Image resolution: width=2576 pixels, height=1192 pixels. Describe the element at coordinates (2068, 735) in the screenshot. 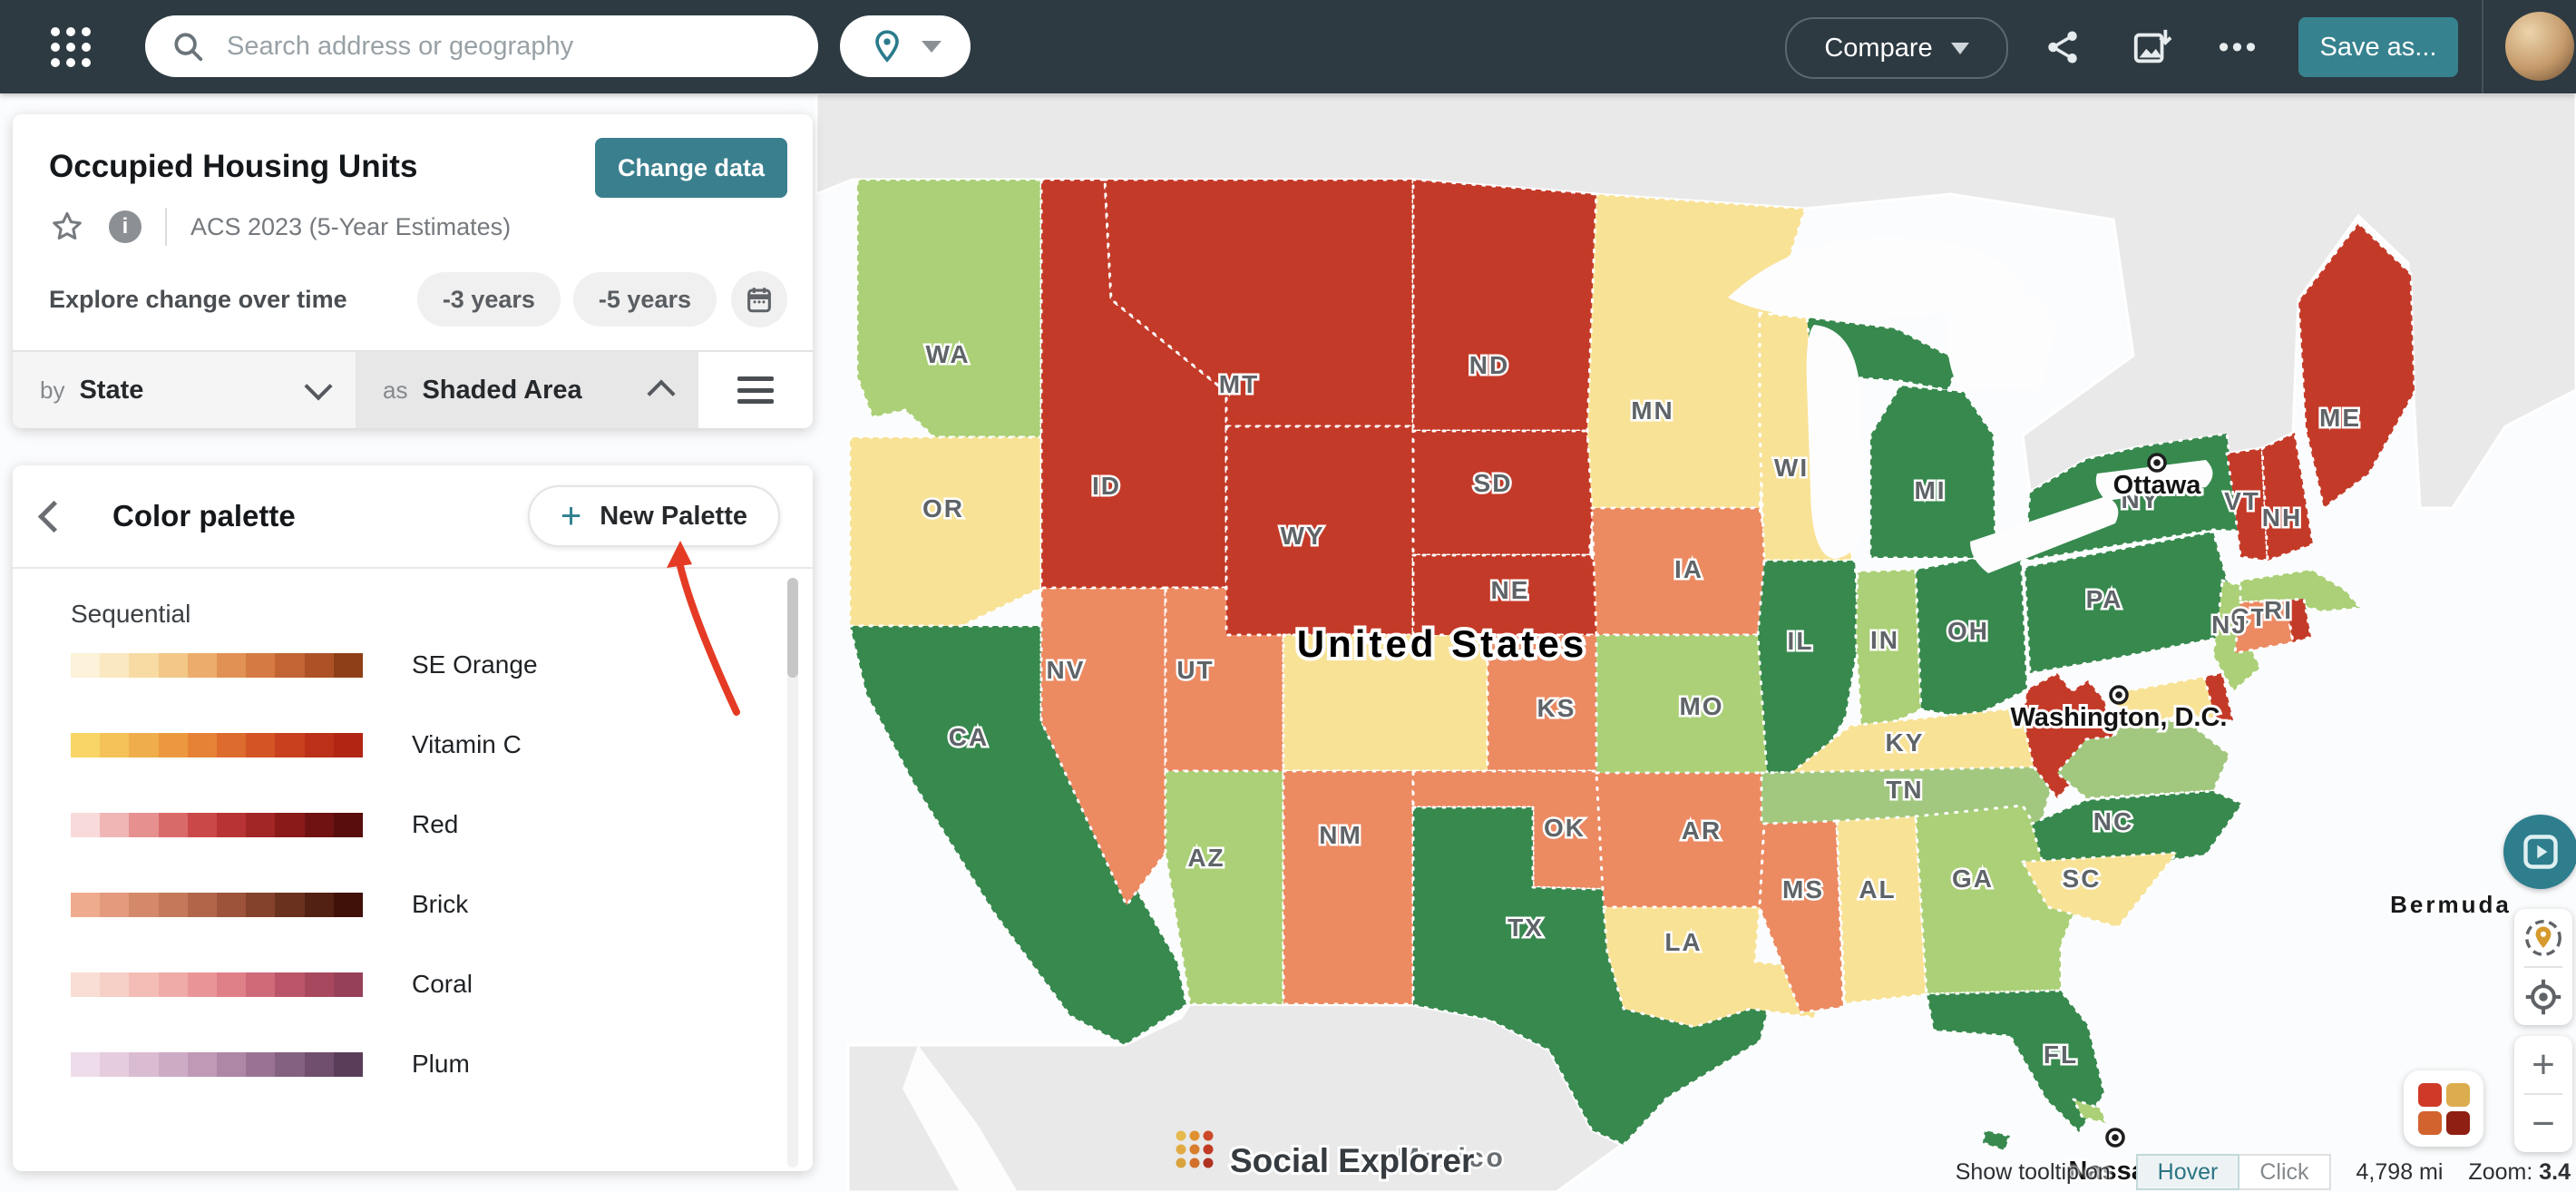

I see `state-shape-WV` at that location.